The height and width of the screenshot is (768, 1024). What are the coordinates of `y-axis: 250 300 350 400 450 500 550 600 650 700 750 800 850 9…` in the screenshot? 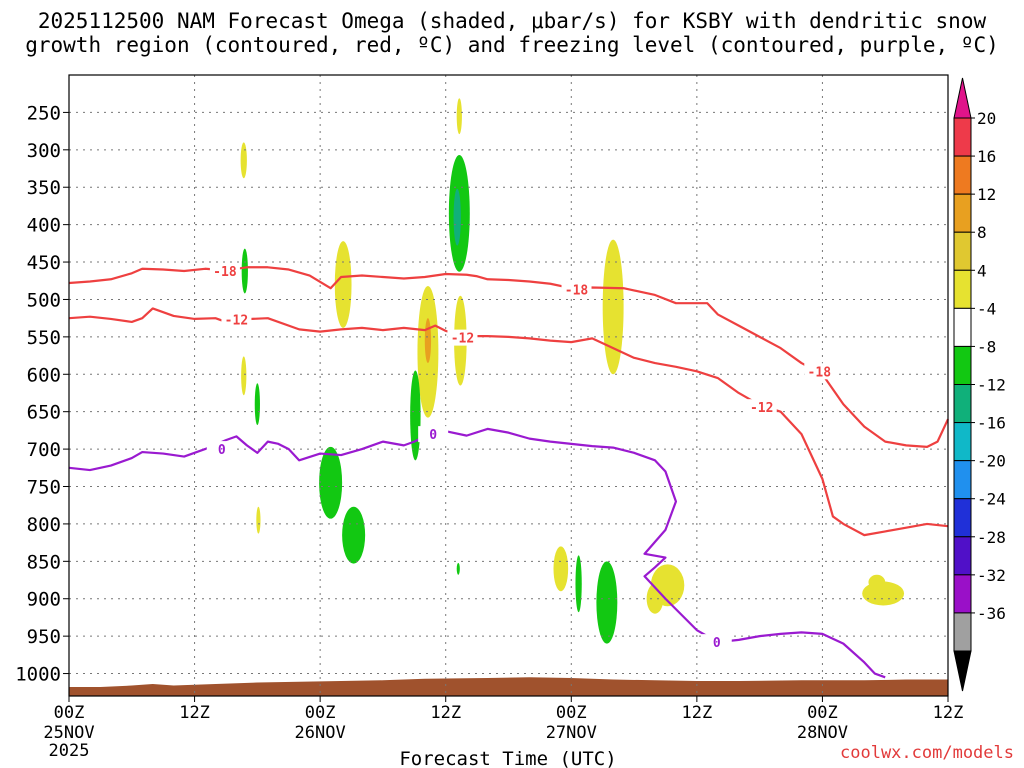 It's located at (42, 394).